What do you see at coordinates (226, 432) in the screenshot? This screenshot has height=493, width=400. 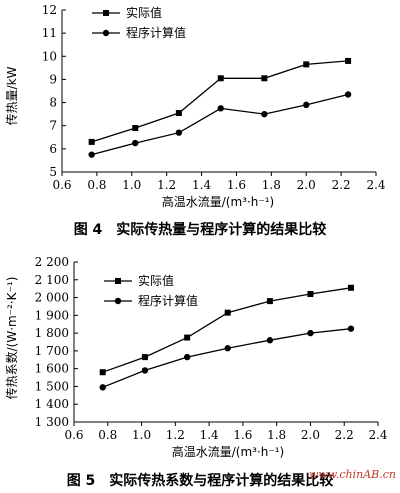 I see `chart2-x-ticks: 0.6 0.8 1.0 1.2 1.4 1.6 1.8 2.0 2.2 2.4` at bounding box center [226, 432].